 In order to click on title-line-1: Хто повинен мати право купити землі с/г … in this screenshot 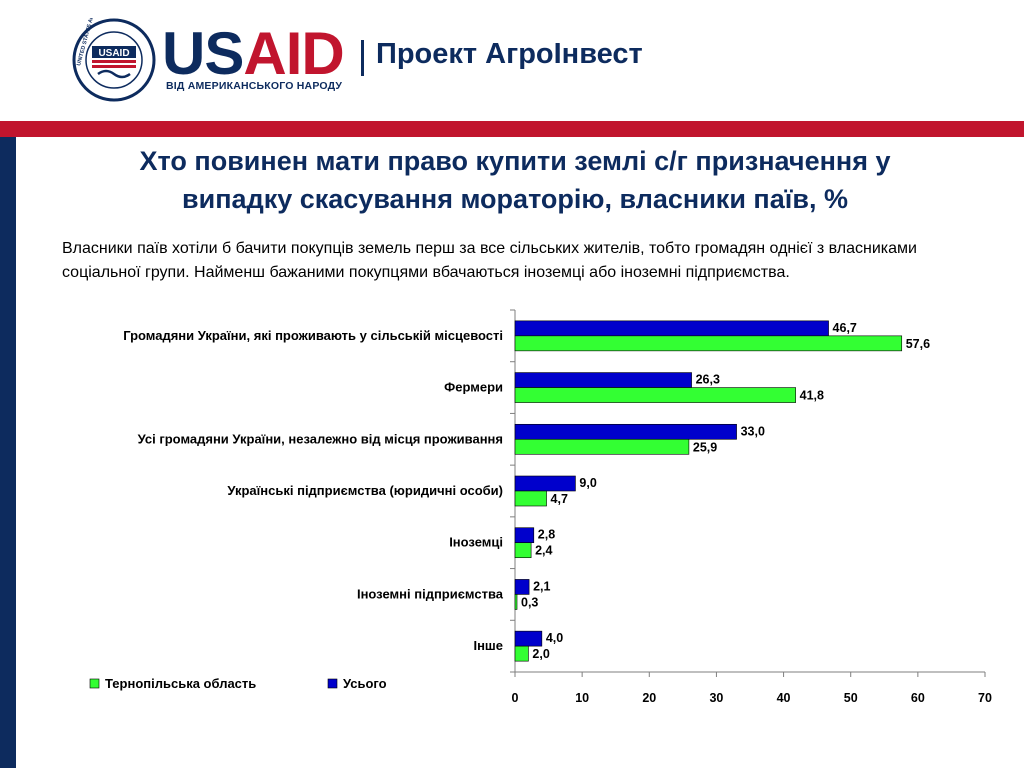, I will do `click(515, 161)`.